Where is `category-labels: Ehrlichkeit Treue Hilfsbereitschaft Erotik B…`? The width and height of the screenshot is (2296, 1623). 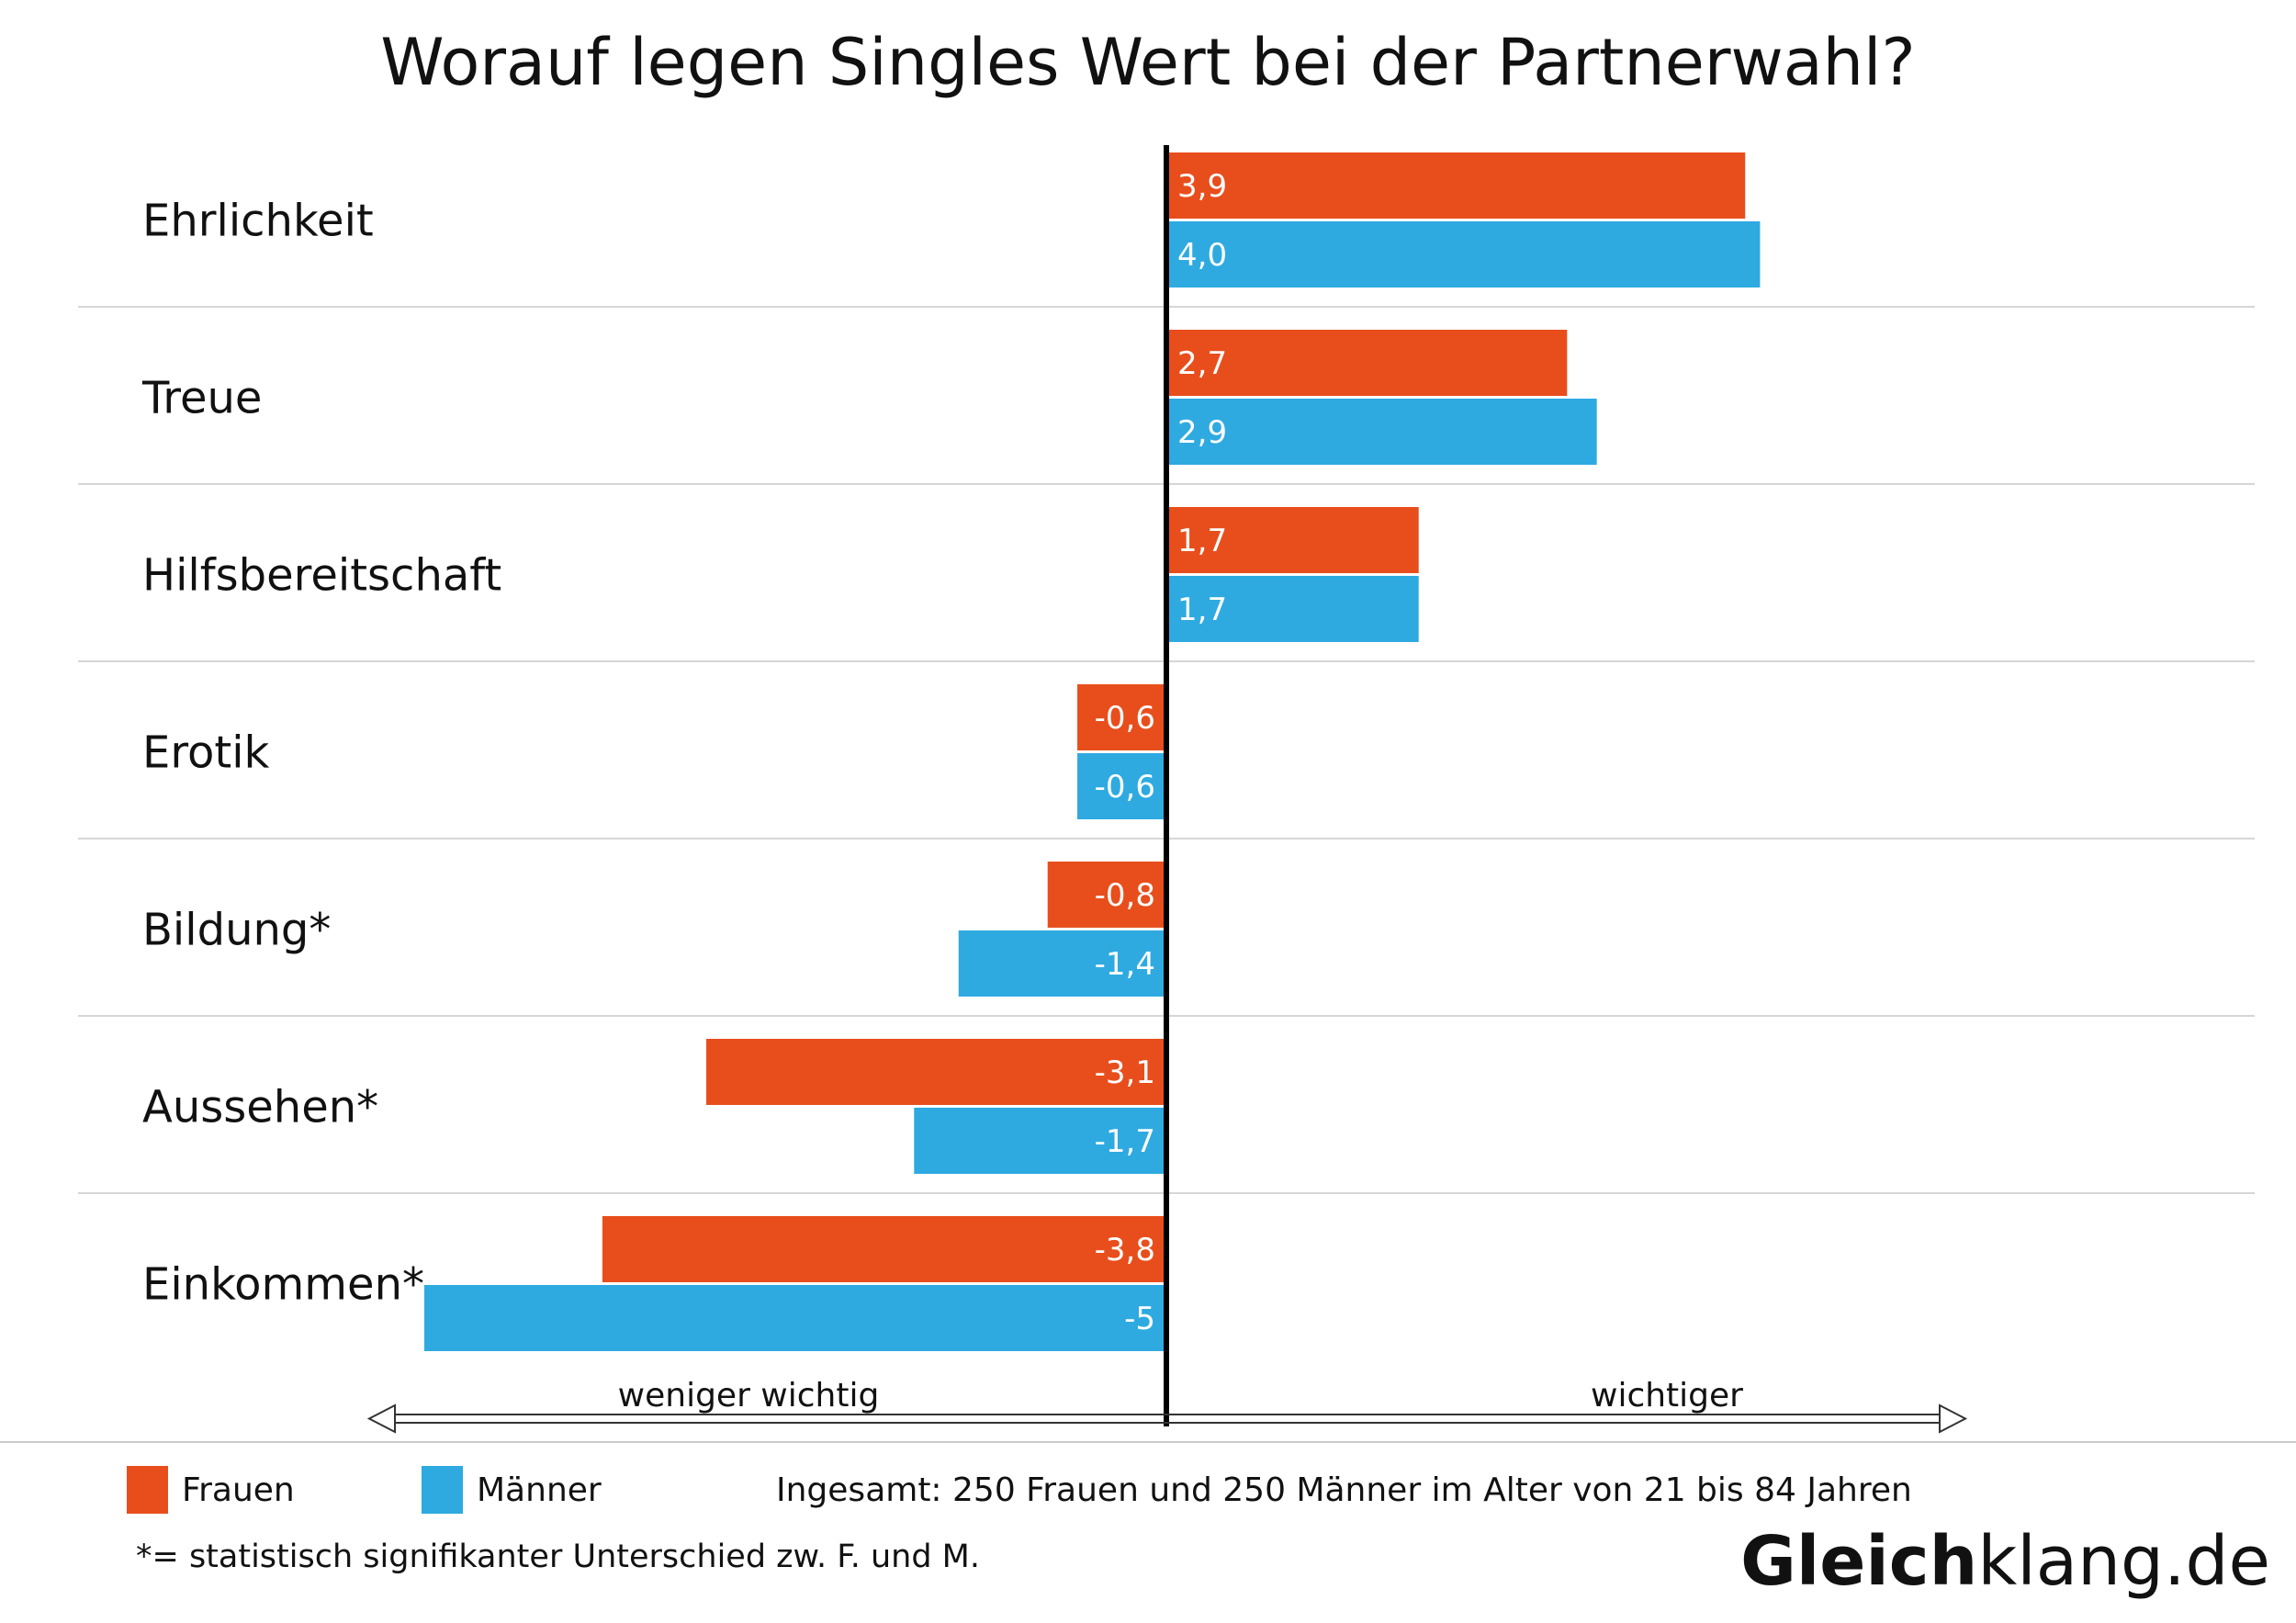
category-labels: Ehrlichkeit Treue Hilfsbereitschaft Erotik B… is located at coordinates (321, 753).